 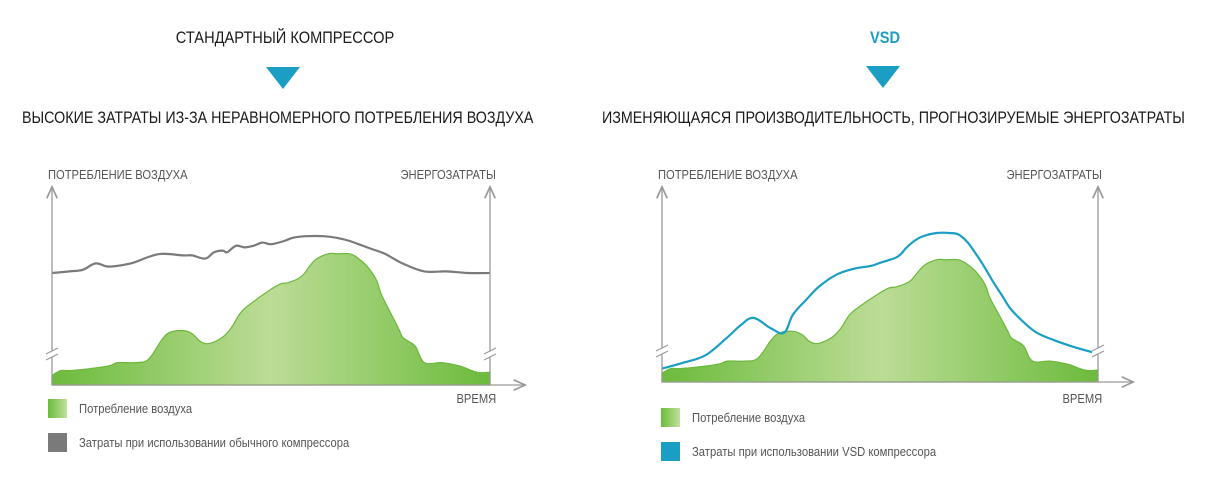 I want to click on right-legend-item-air: Потребление воздуха, so click(x=739, y=417).